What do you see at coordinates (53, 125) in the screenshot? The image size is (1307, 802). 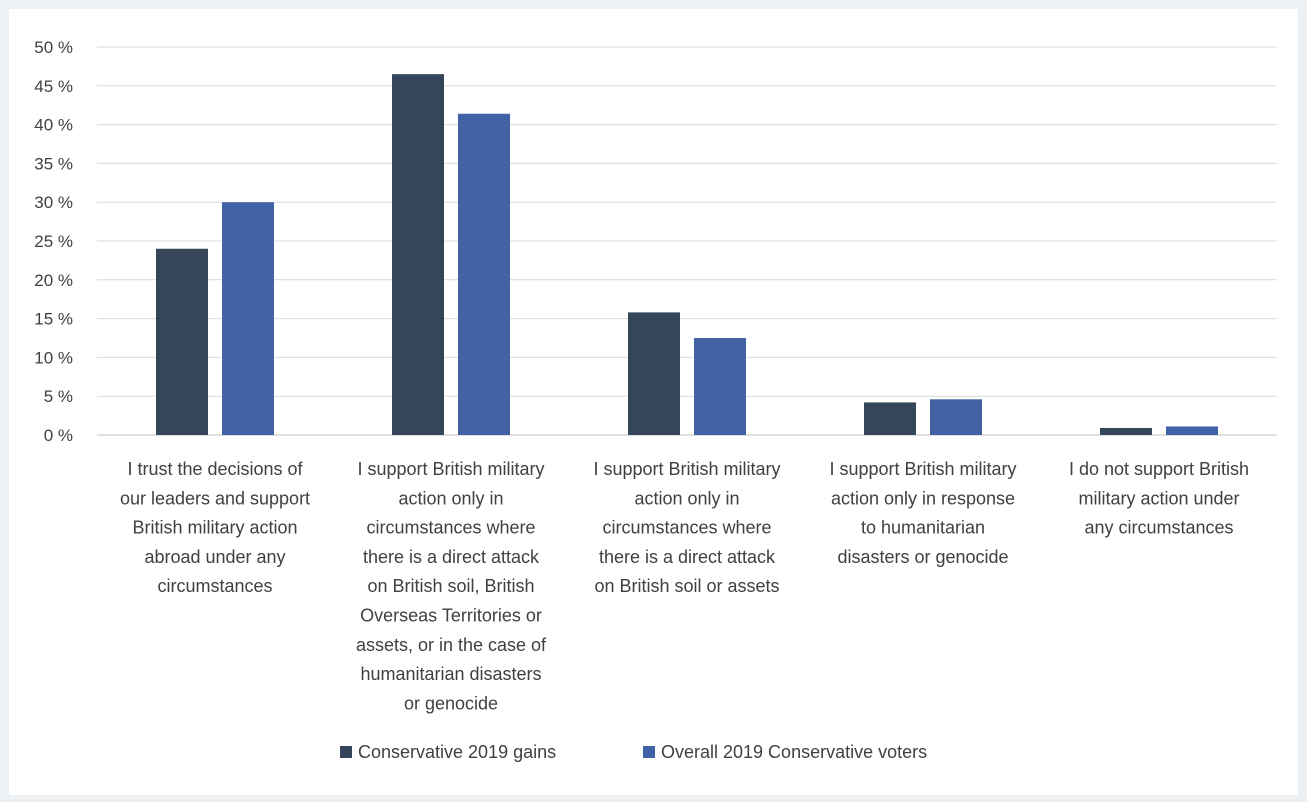 I see `y-tick-label: 40 %` at bounding box center [53, 125].